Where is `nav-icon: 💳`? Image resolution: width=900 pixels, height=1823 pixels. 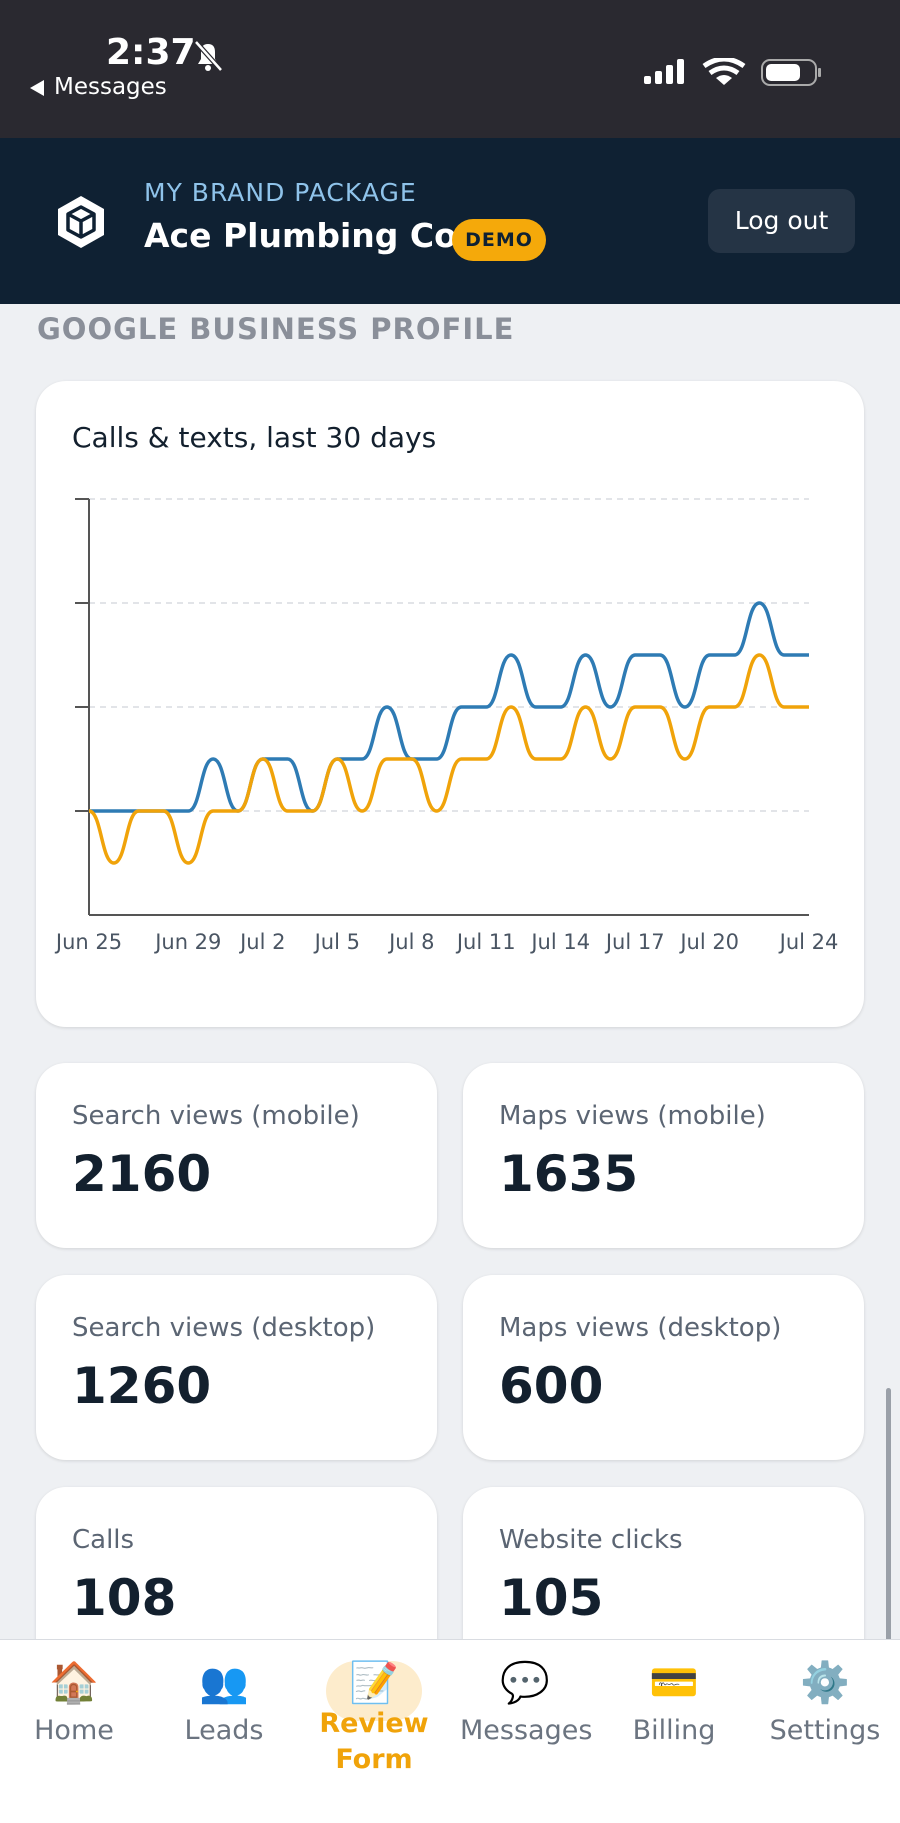 nav-icon: 💳 is located at coordinates (674, 1683).